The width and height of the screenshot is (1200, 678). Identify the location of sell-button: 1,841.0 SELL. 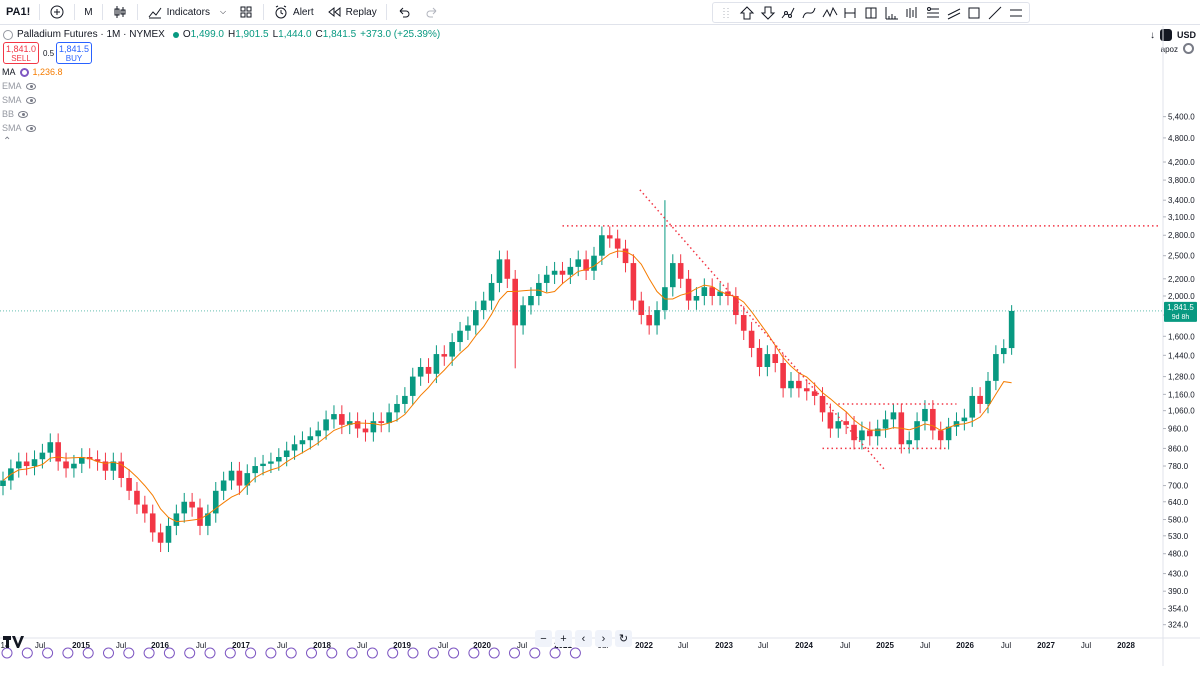
(21, 53).